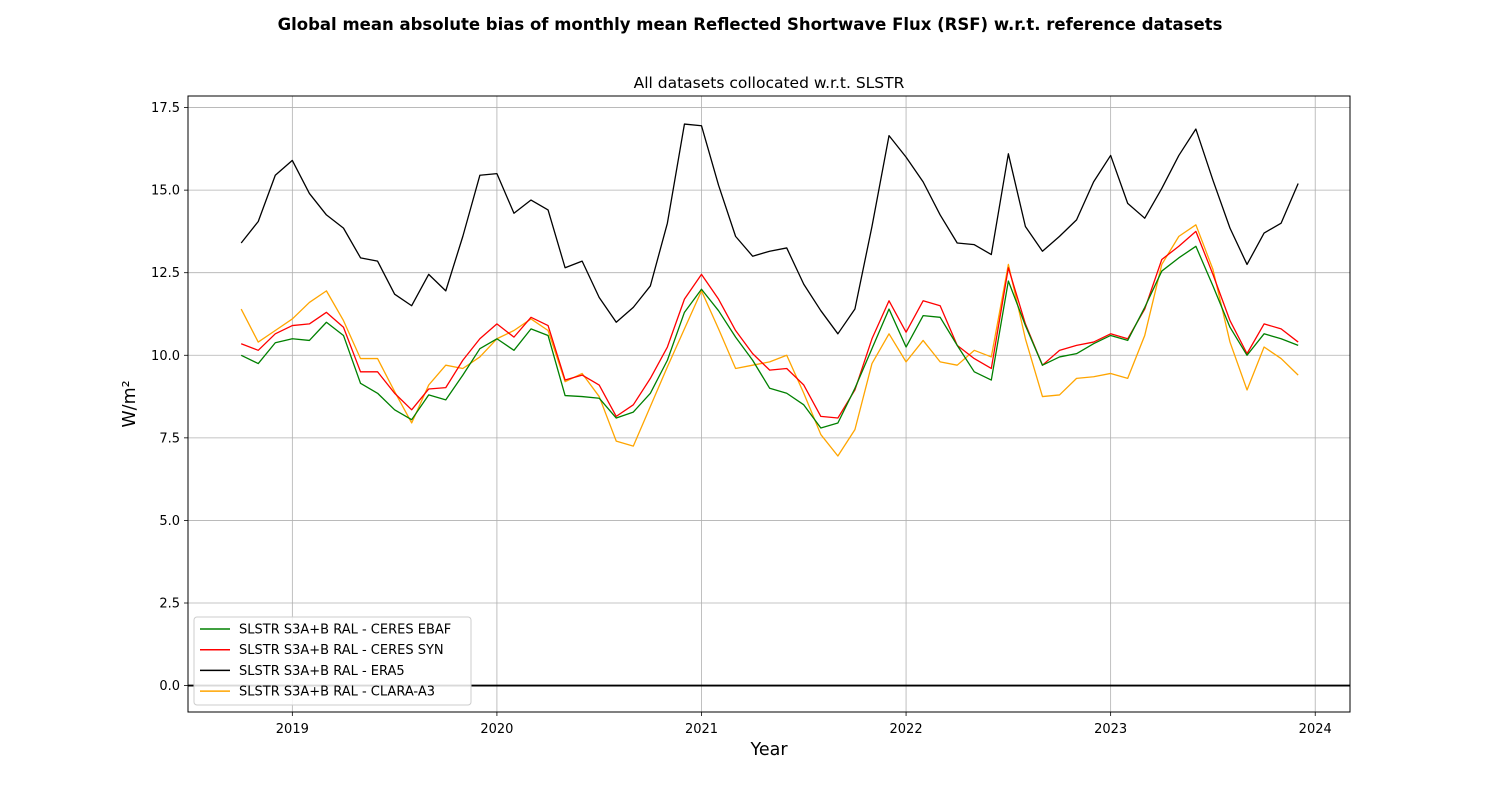 This screenshot has width=1500, height=800. Describe the element at coordinates (1315, 729) in the screenshot. I see `x-tick-label: 2024` at that location.